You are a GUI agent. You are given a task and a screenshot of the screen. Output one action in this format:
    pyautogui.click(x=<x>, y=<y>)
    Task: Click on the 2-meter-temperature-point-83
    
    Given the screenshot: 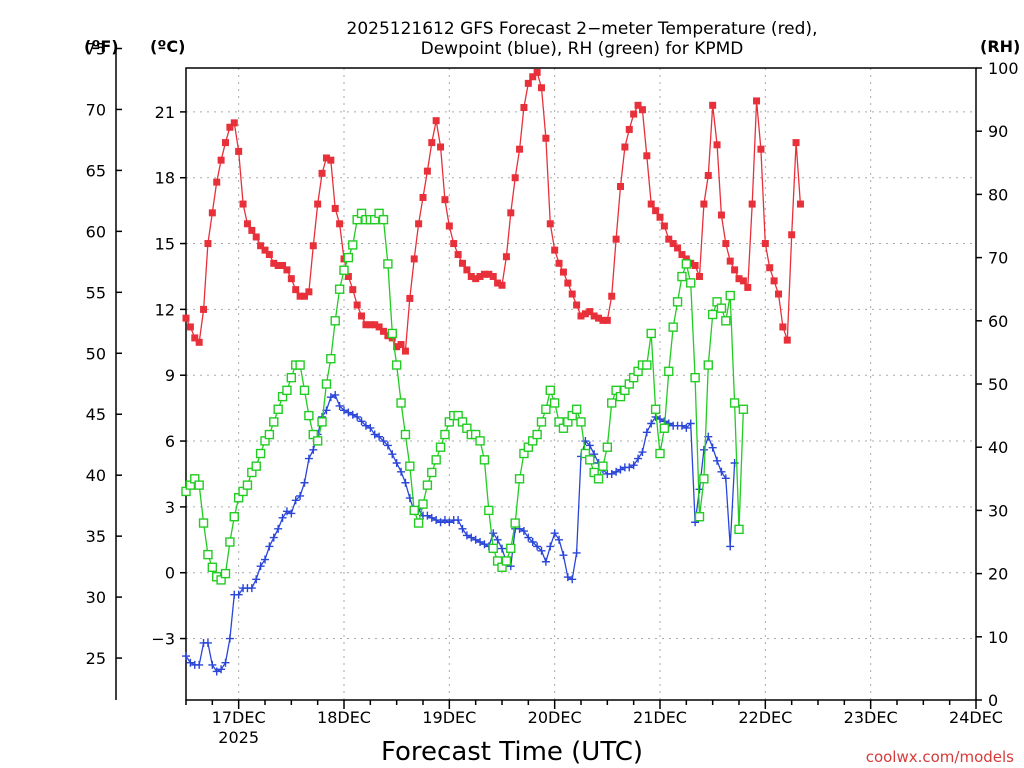 What is the action you would take?
    pyautogui.click(x=550, y=224)
    